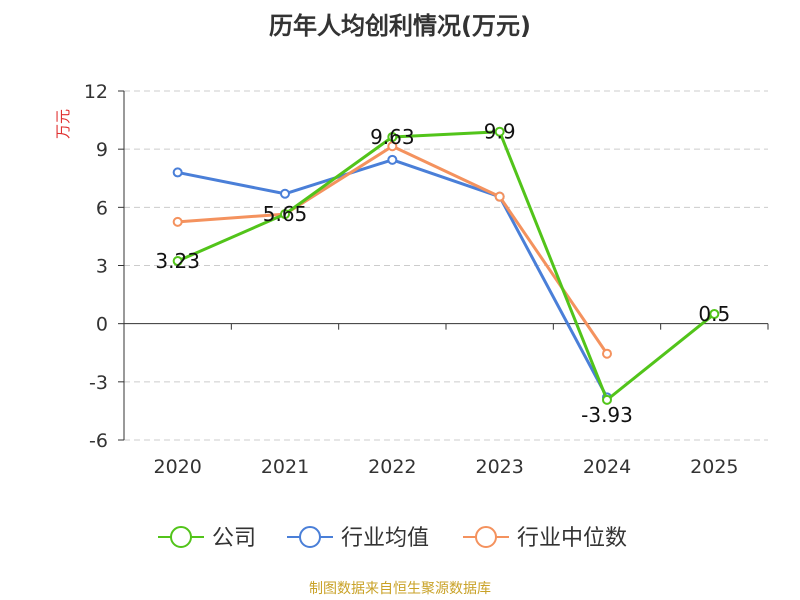 The height and width of the screenshot is (600, 800). I want to click on data-label: 9.63, so click(392, 137).